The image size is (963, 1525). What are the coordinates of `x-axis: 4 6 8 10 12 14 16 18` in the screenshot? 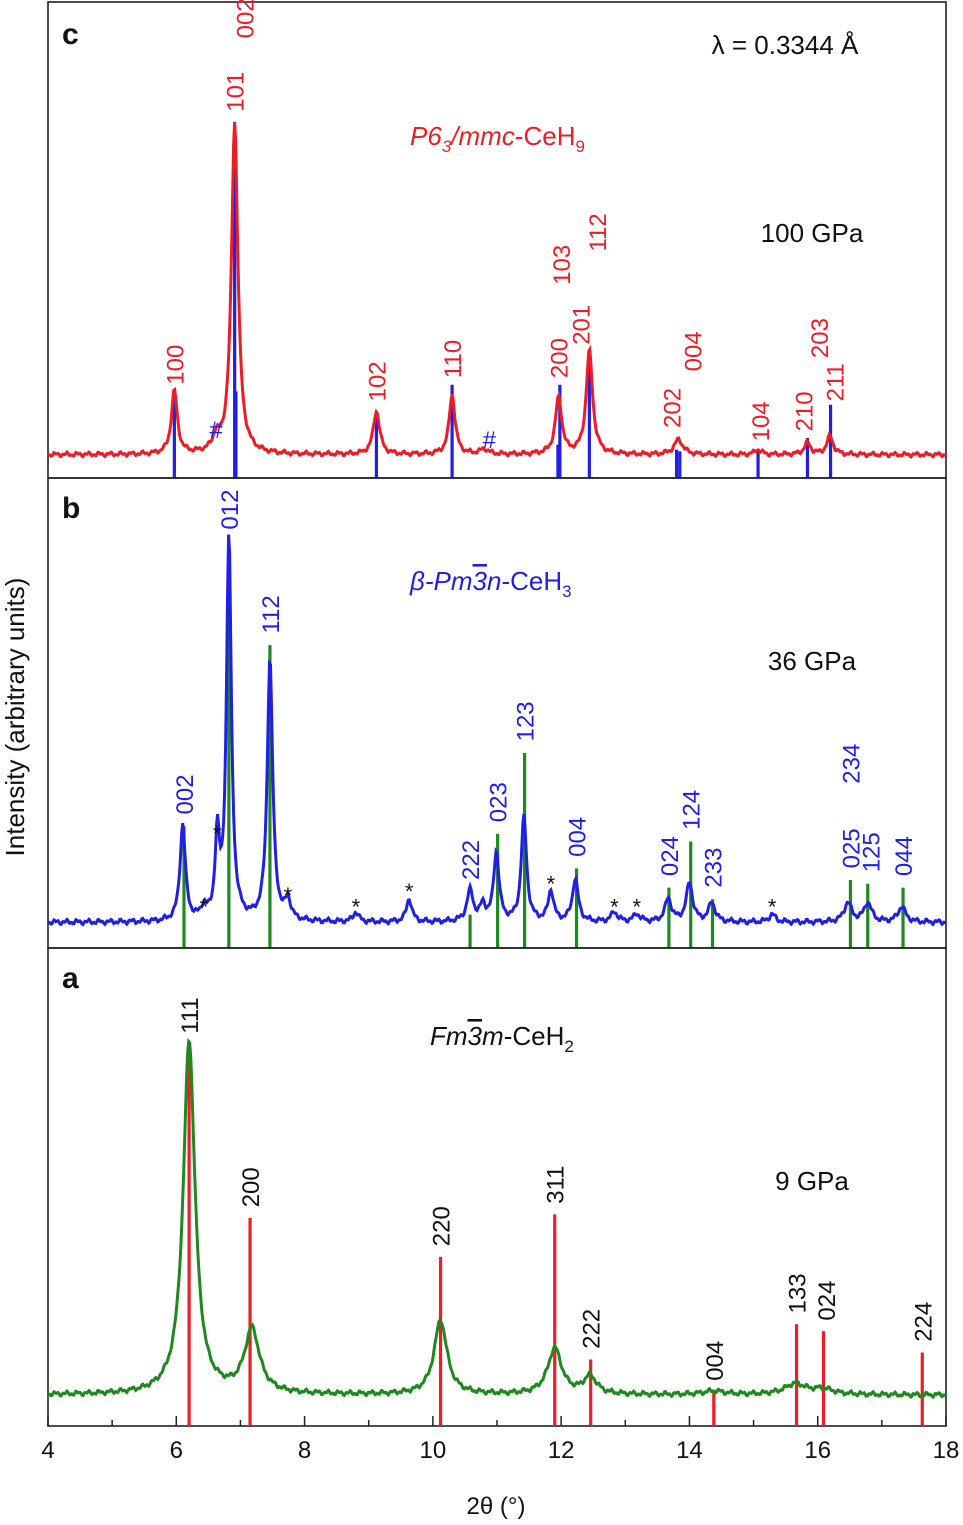 It's located at (500, 1440).